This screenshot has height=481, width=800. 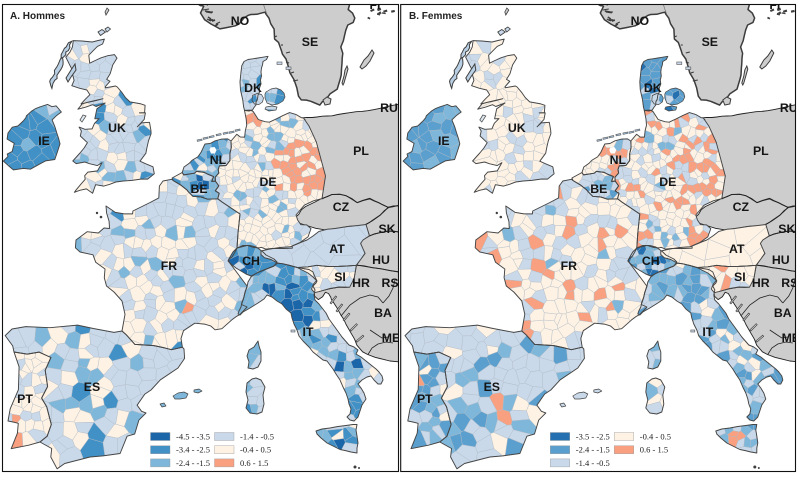 I want to click on svg-text: A. Hommes, so click(x=37, y=16).